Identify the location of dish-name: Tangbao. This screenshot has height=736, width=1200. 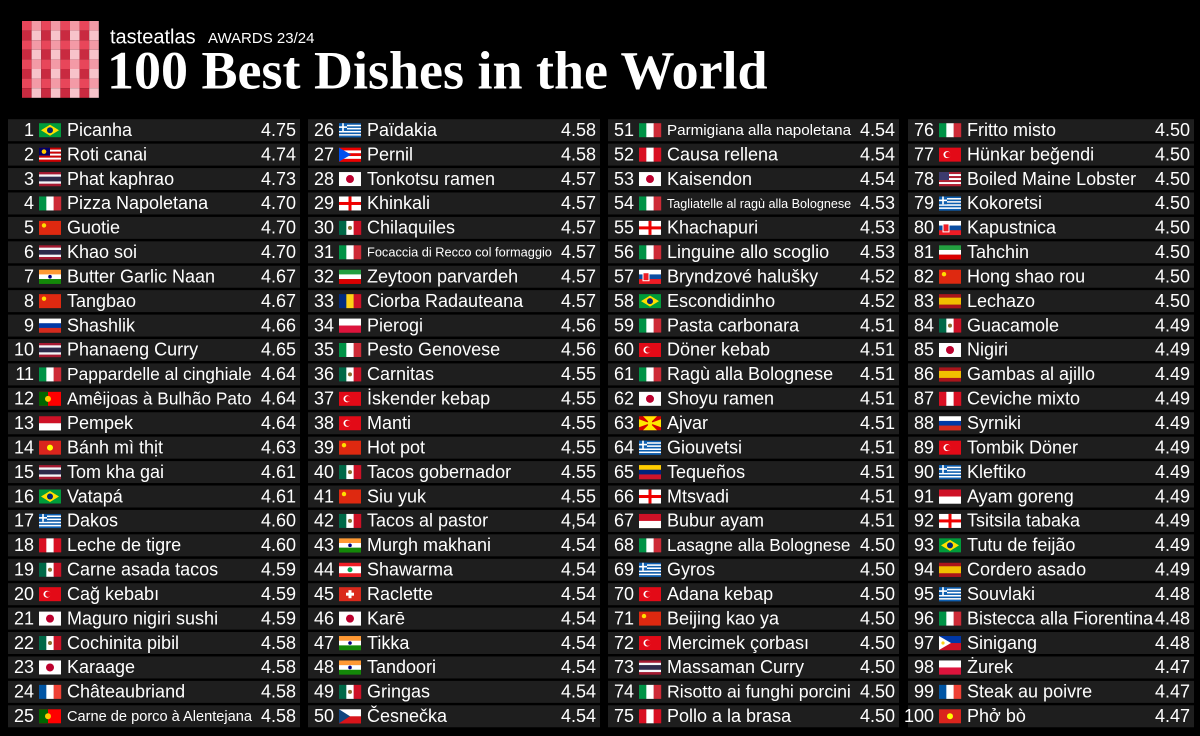
(101, 301).